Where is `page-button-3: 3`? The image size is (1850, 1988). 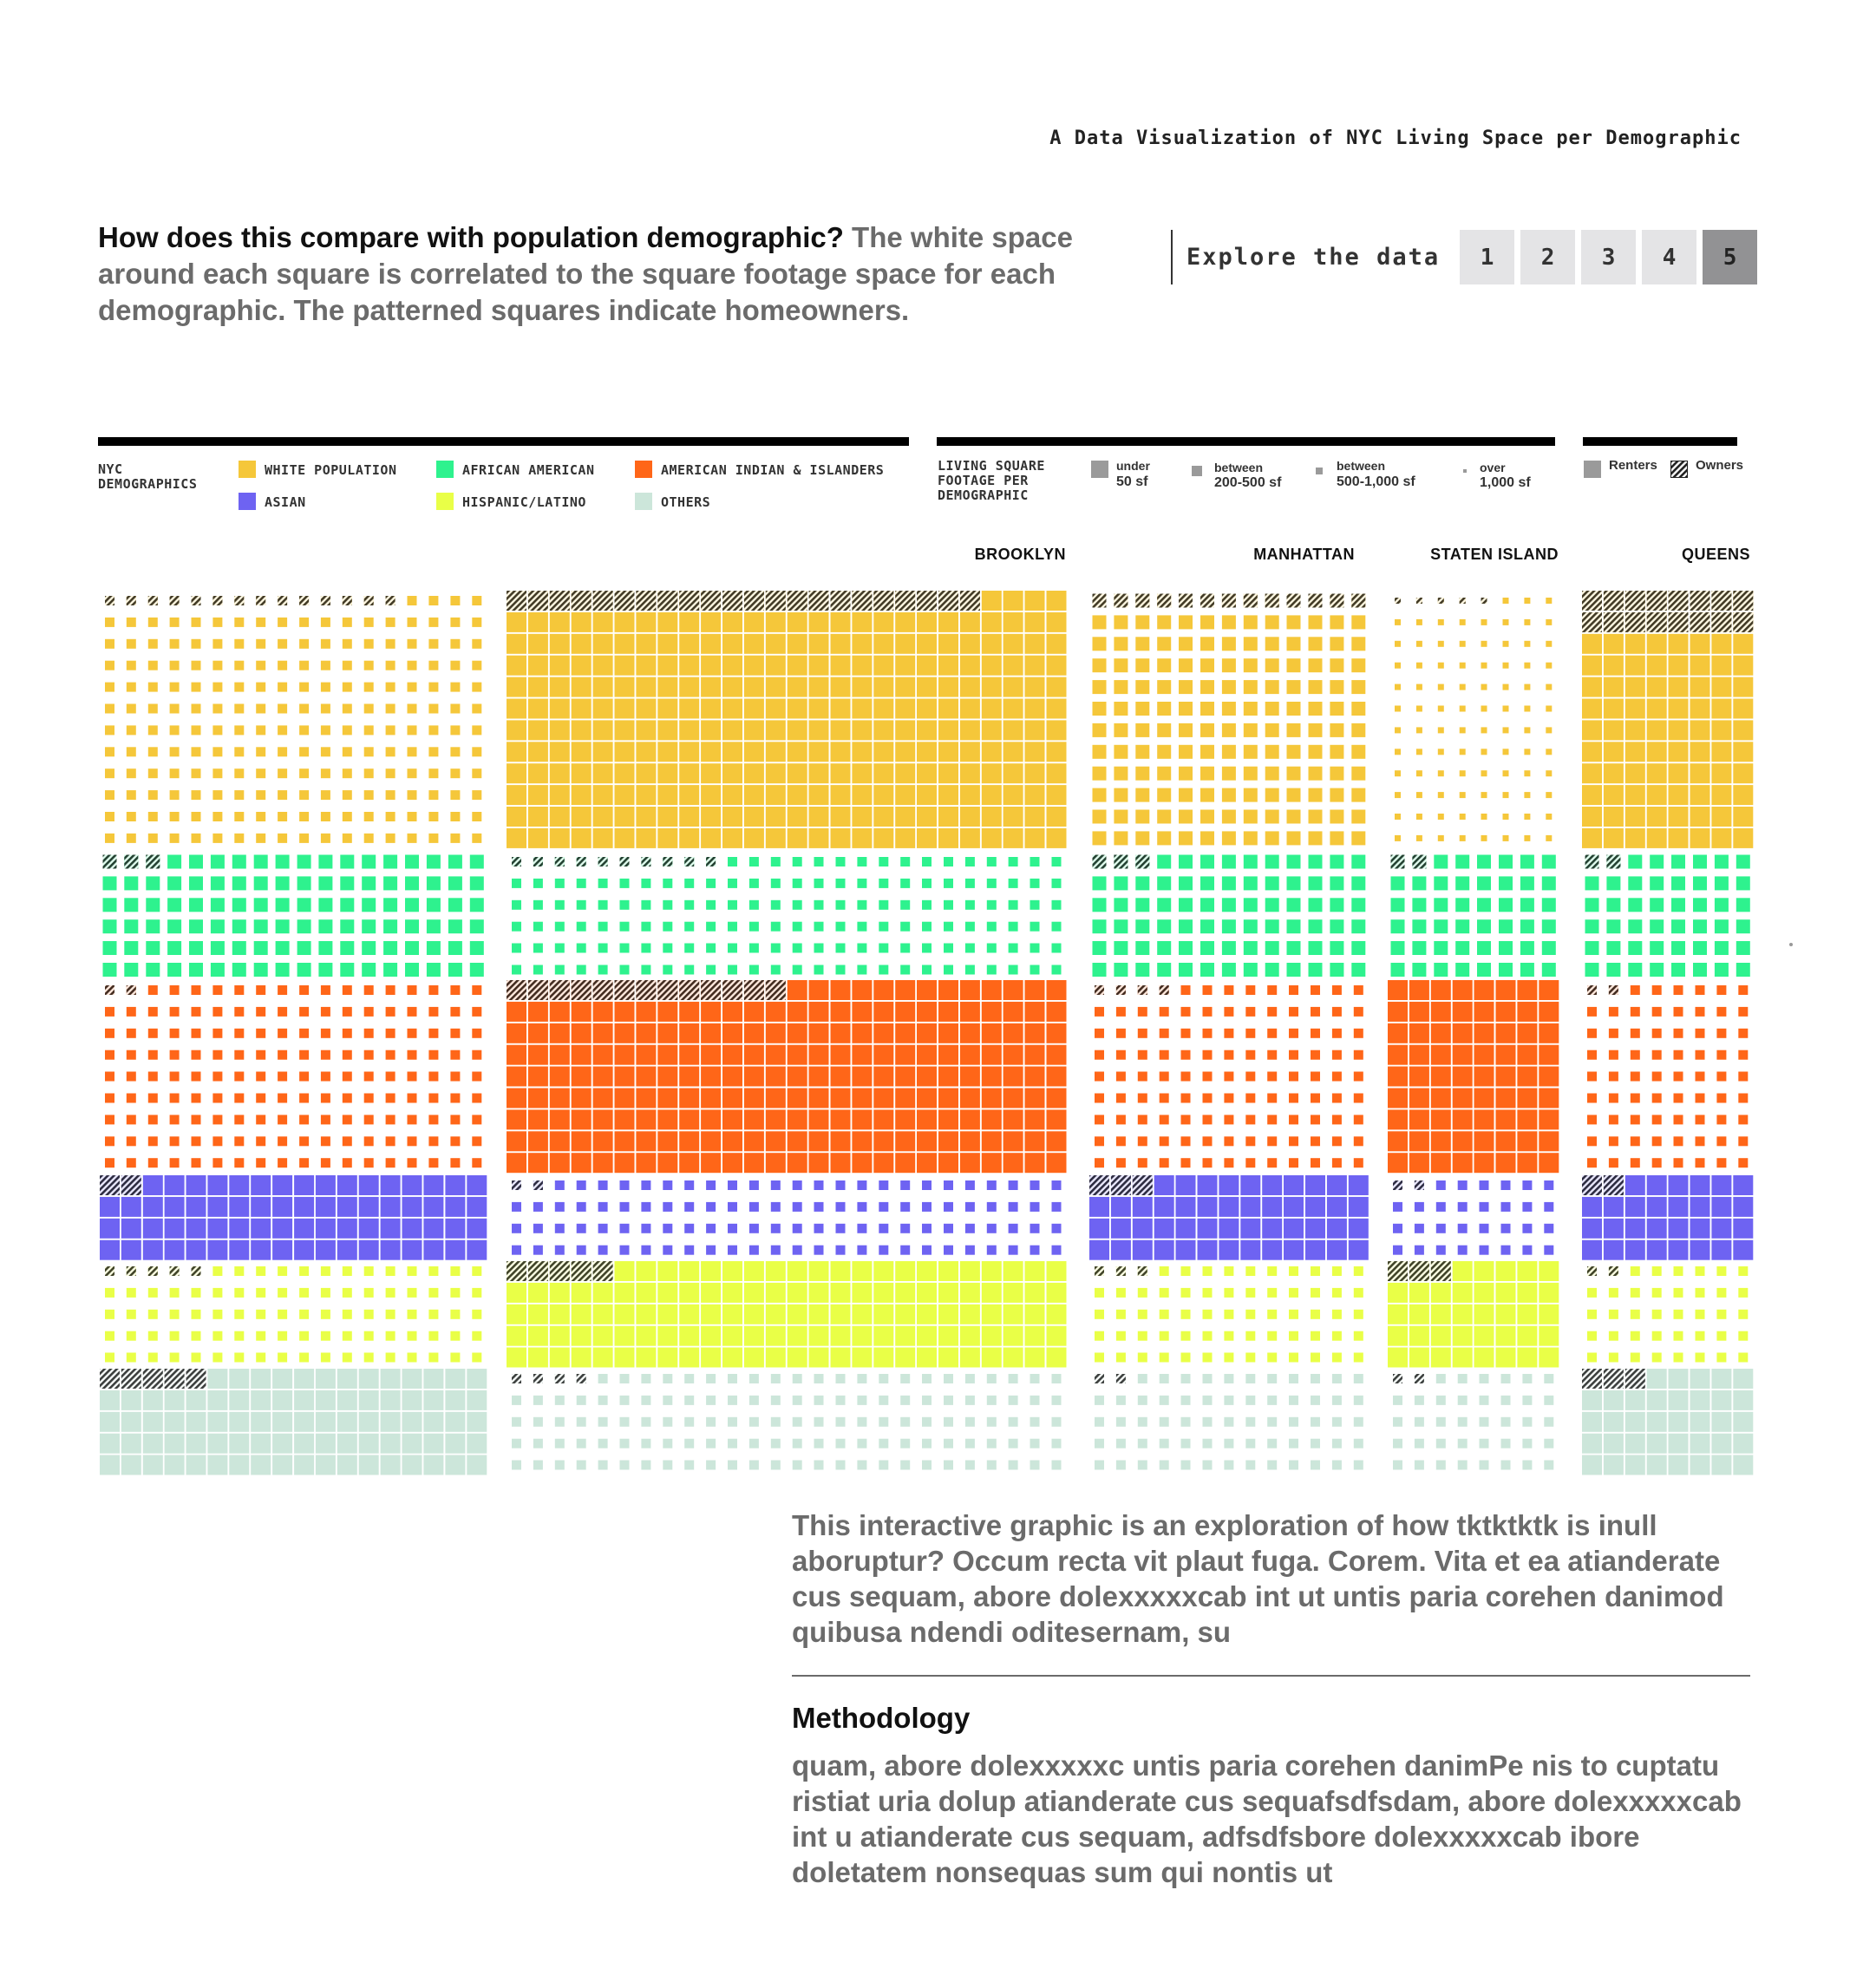
page-button-3: 3 is located at coordinates (1609, 257).